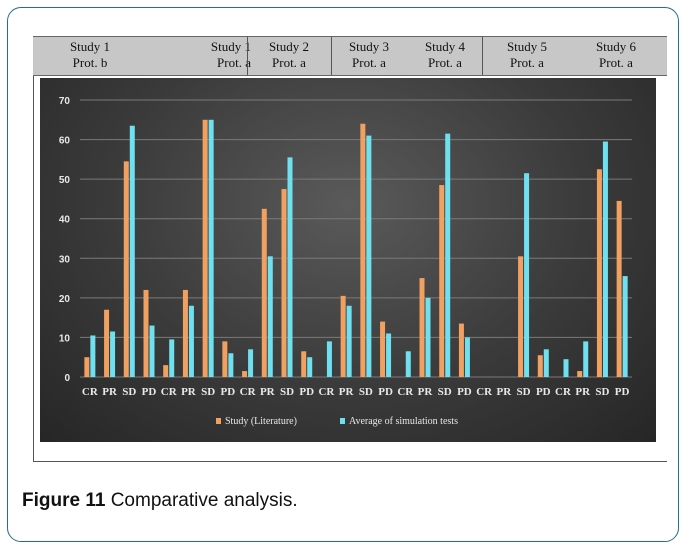 The width and height of the screenshot is (688, 551). Describe the element at coordinates (403, 421) in the screenshot. I see `legend-label-simulation: Average of simulation tests` at that location.